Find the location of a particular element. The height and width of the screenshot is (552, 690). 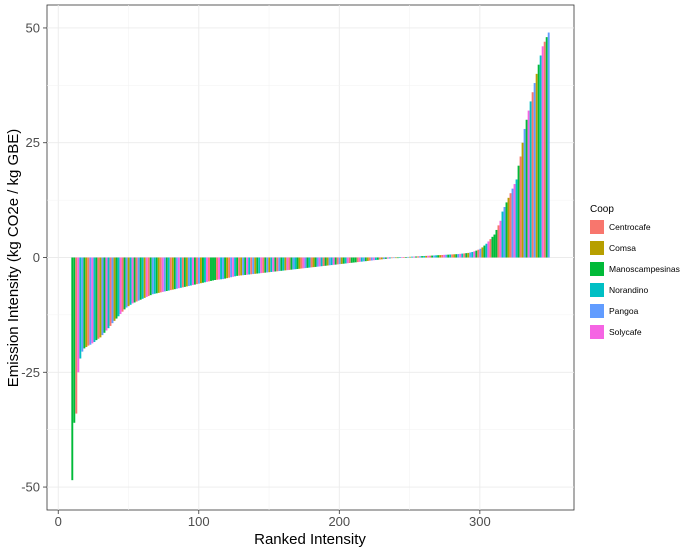

y-tick-label: 25 is located at coordinates (33, 142).